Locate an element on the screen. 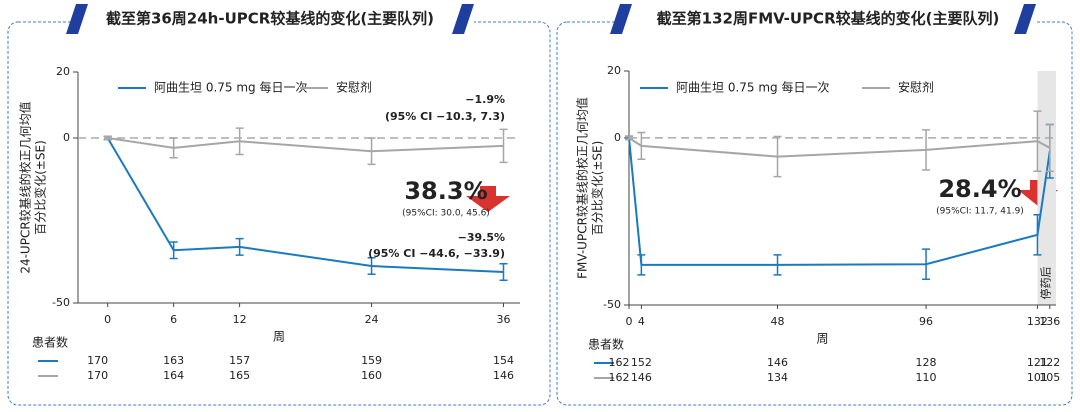 The width and height of the screenshot is (1080, 412). x-tick-label: 36 is located at coordinates (504, 319).